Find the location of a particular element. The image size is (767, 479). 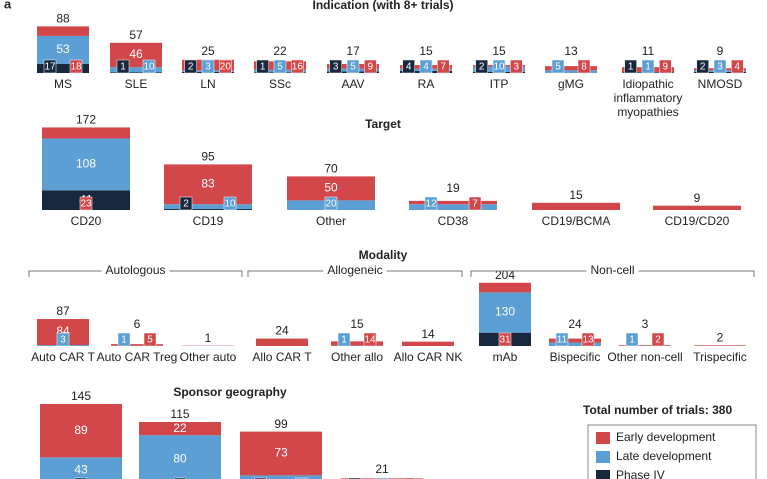

x-tick-label: Trispecific is located at coordinates (720, 357).